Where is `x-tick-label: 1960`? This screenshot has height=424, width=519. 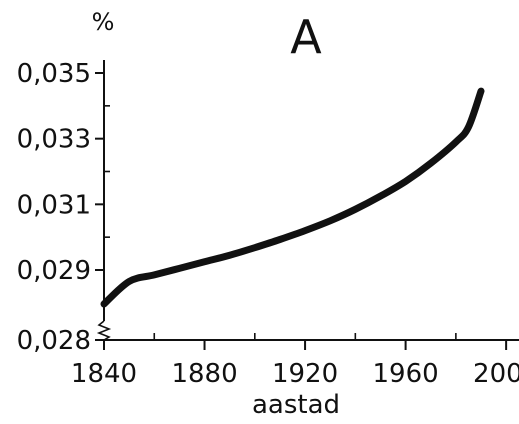
x-tick-label: 1960 is located at coordinates (406, 374).